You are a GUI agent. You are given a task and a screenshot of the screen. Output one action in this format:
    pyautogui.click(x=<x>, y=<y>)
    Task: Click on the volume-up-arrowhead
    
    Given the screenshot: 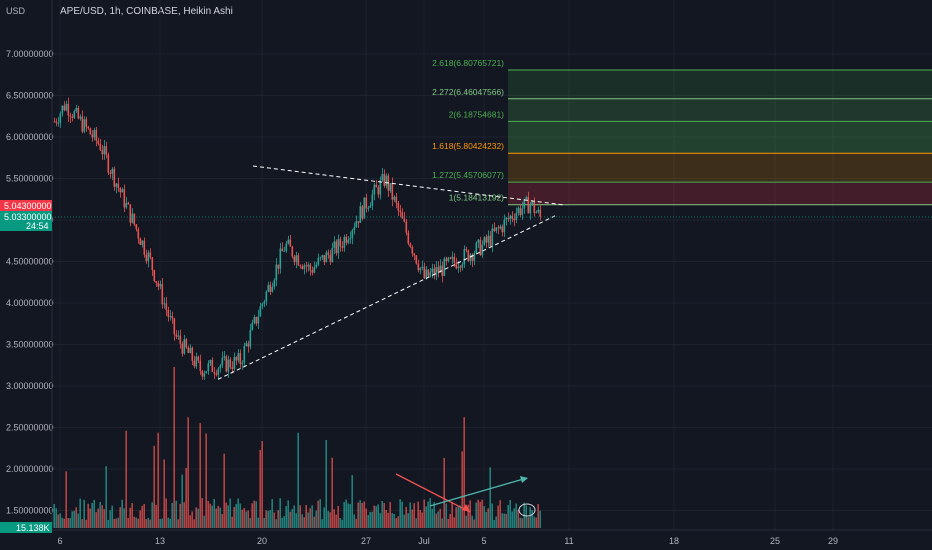 What is the action you would take?
    pyautogui.click(x=524, y=479)
    